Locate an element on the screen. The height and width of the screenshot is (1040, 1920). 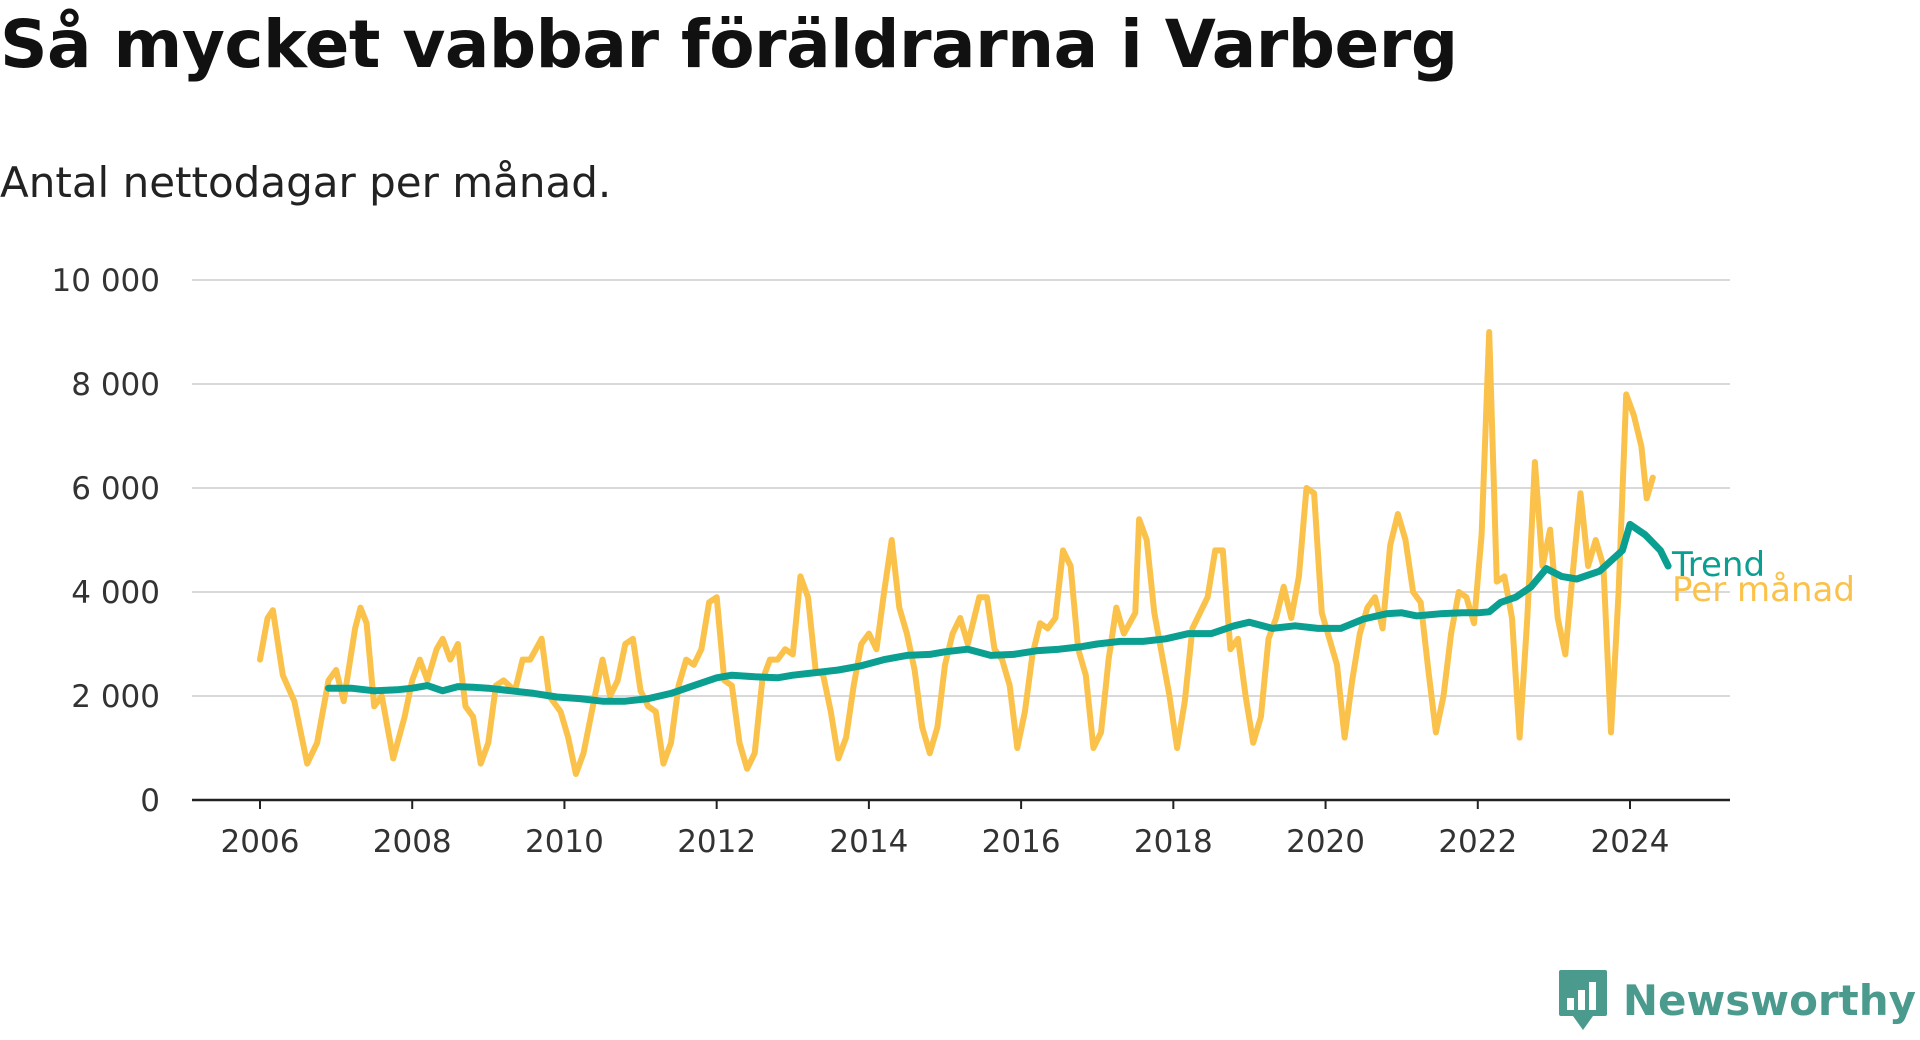
x-tick-label: 2012 is located at coordinates (716, 842).